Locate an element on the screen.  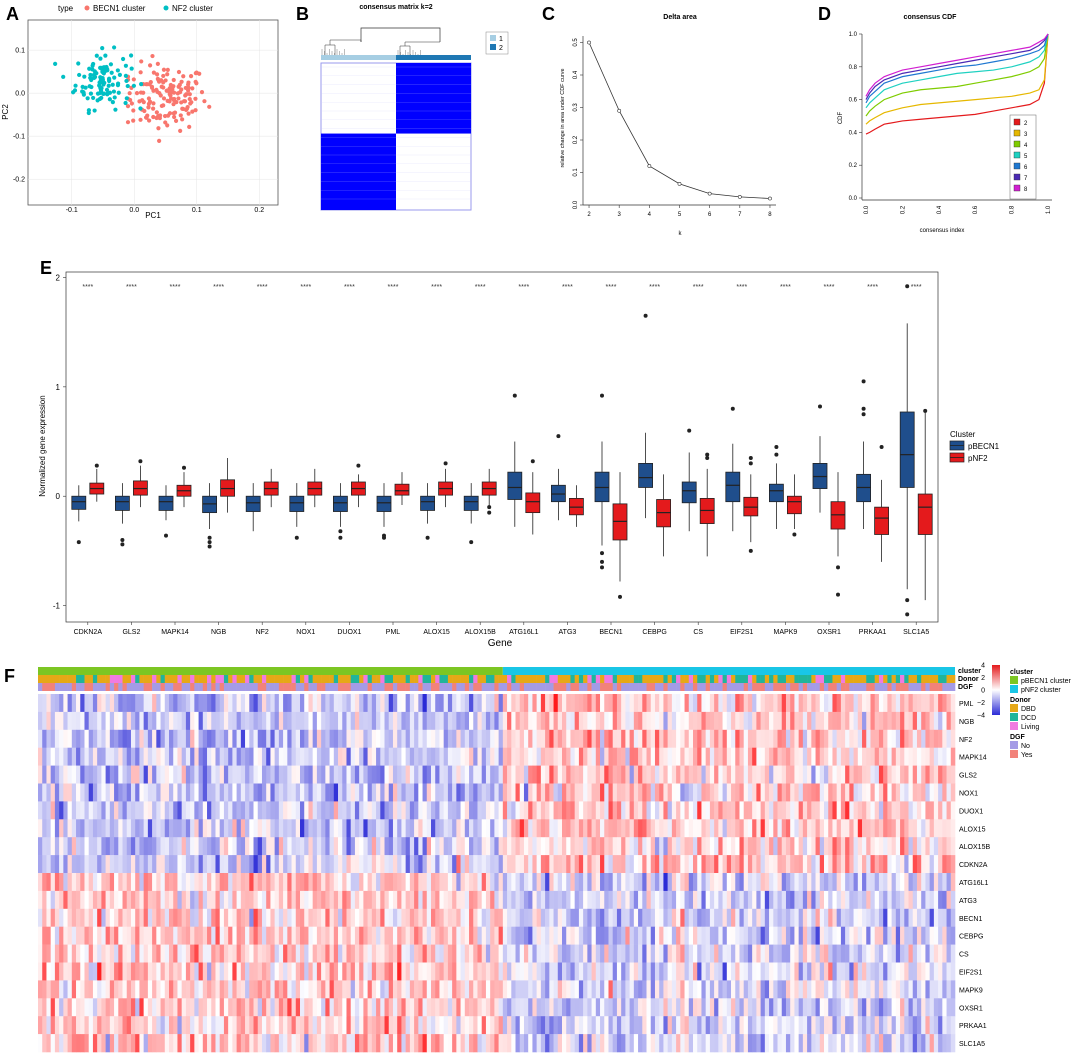
panel-e-significance-label: **** is located at coordinates (218, 287).